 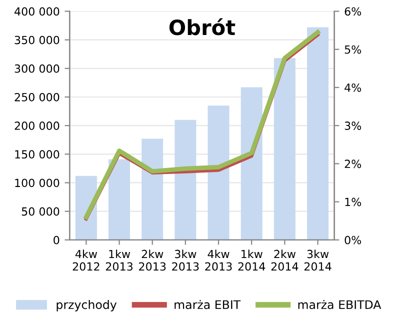 I want to click on y-tick-label: 0, so click(x=57, y=240).